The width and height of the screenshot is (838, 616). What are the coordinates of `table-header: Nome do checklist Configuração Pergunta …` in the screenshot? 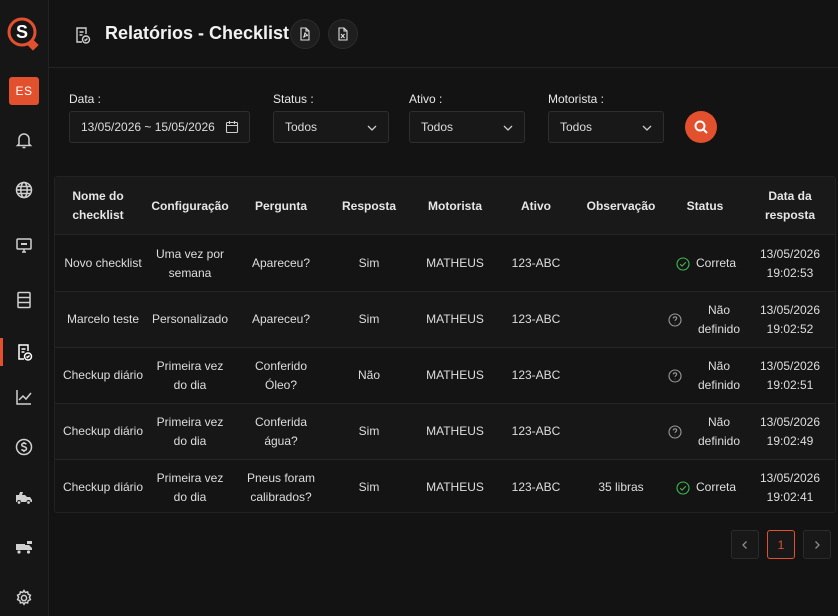 It's located at (445, 206).